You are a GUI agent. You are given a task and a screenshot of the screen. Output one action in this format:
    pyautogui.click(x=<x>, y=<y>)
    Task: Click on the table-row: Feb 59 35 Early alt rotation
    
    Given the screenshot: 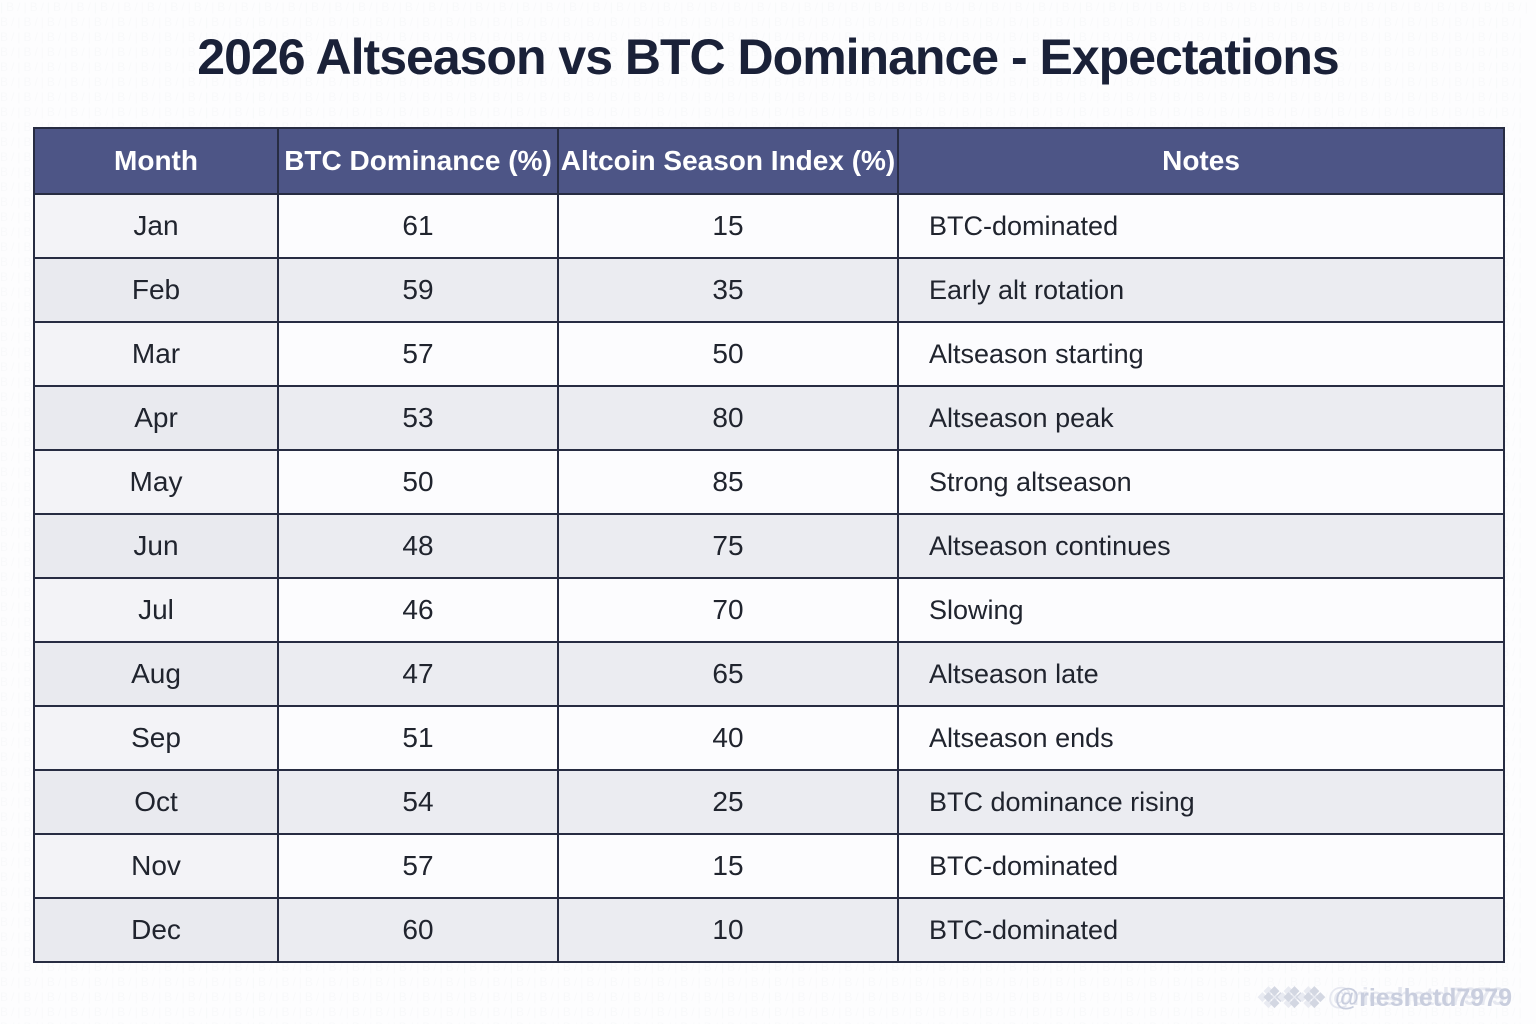 What is the action you would take?
    pyautogui.click(x=769, y=290)
    